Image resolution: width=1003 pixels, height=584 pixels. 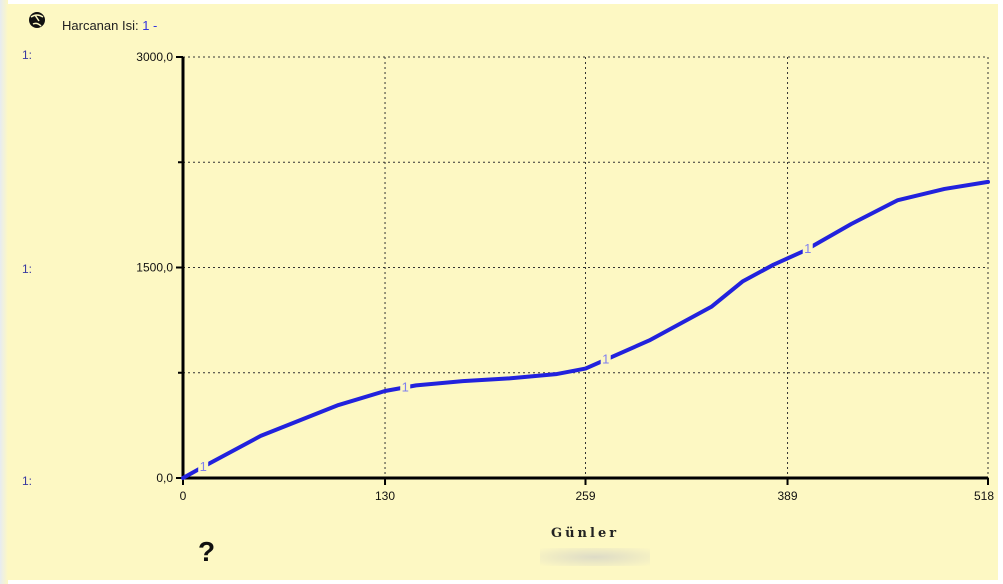 What do you see at coordinates (37, 20) in the screenshot?
I see `globe-icon` at bounding box center [37, 20].